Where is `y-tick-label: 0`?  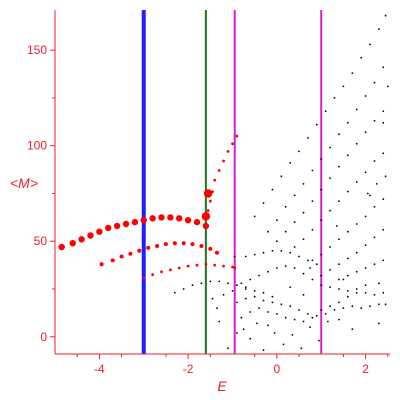
y-tick-label: 0 is located at coordinates (43, 337).